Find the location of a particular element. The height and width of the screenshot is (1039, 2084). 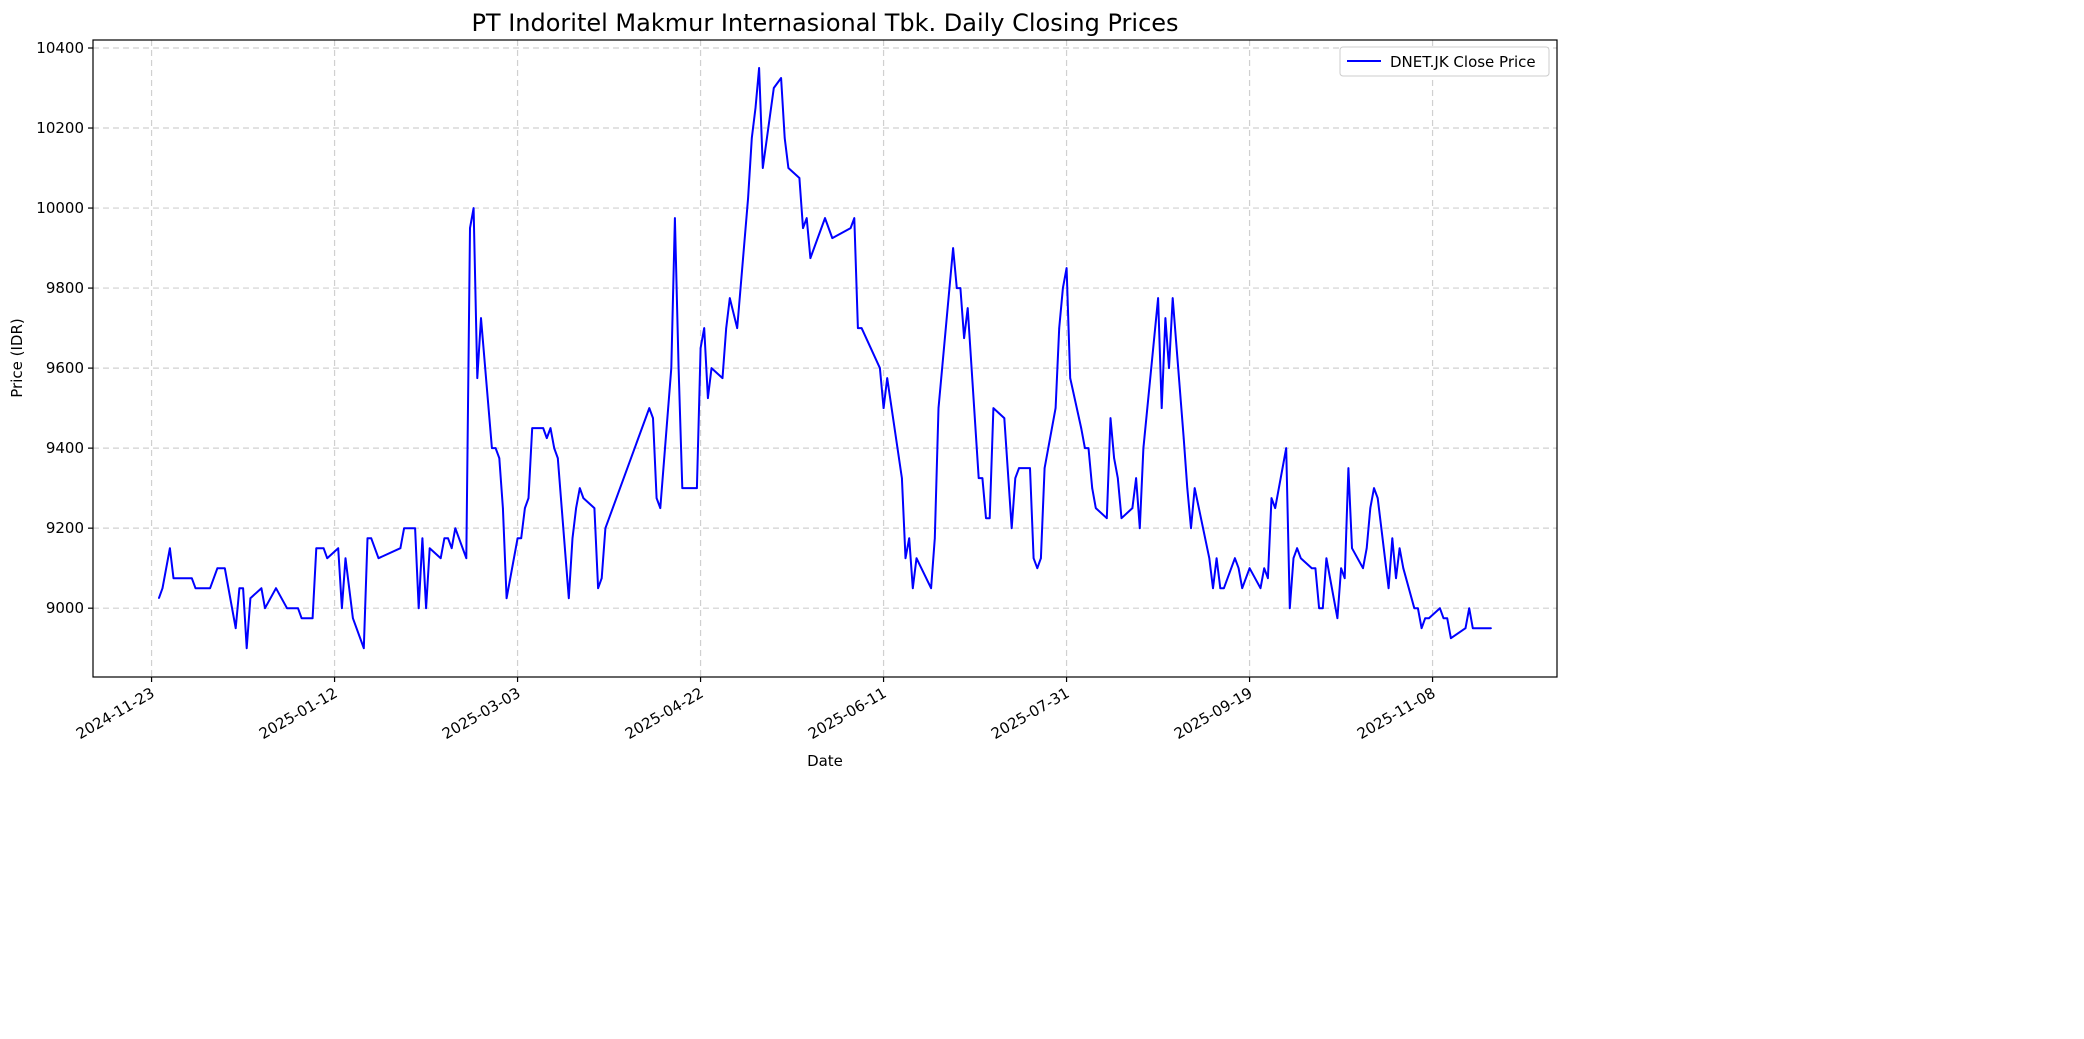

legend: DNET.JK Close Price is located at coordinates (1444, 61).